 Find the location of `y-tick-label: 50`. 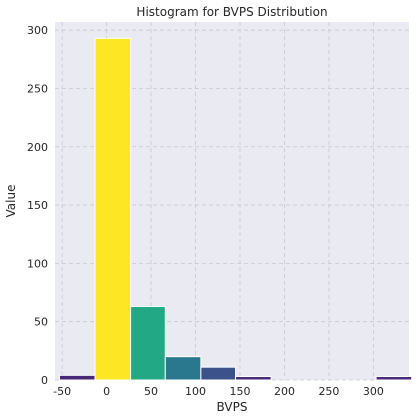

y-tick-label: 50 is located at coordinates (41, 322).